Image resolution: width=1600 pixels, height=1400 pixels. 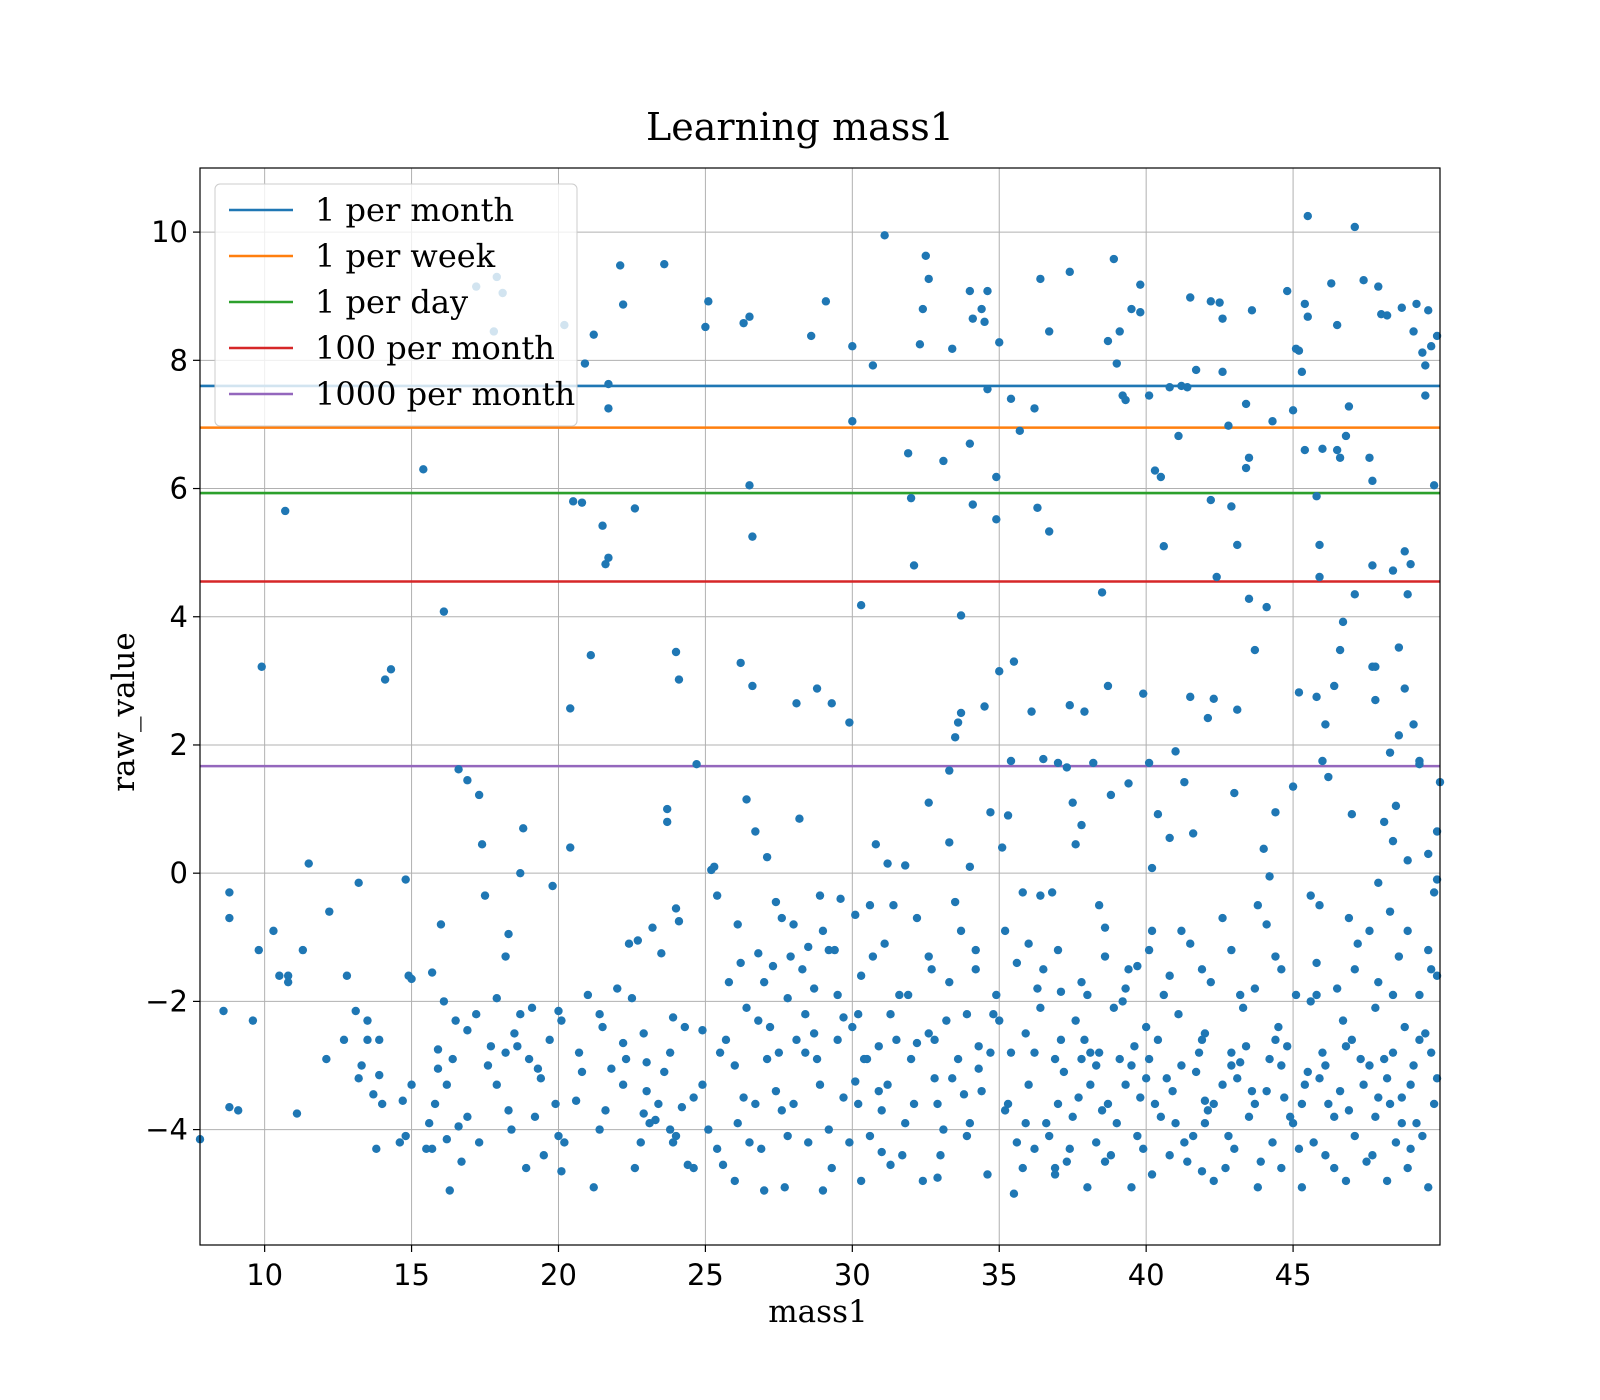 What do you see at coordinates (396, 305) in the screenshot?
I see `legend-box` at bounding box center [396, 305].